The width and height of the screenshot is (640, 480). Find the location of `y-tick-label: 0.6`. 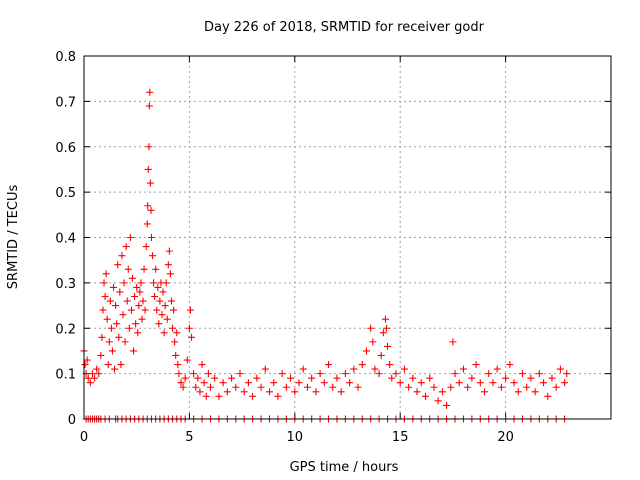

y-tick-label: 0.6 is located at coordinates (65, 148).